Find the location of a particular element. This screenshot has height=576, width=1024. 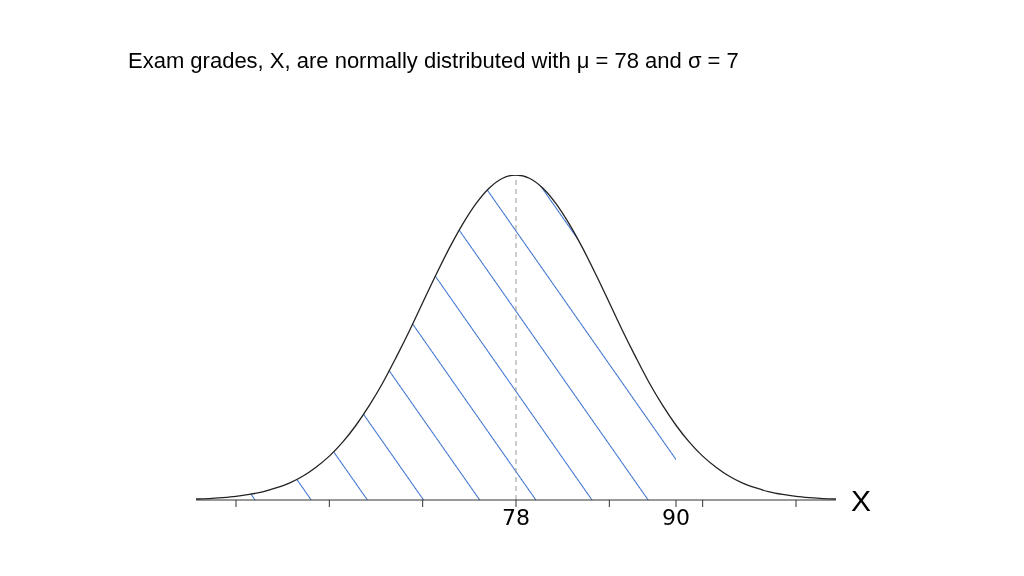

x-tick-label: 78 is located at coordinates (516, 517).